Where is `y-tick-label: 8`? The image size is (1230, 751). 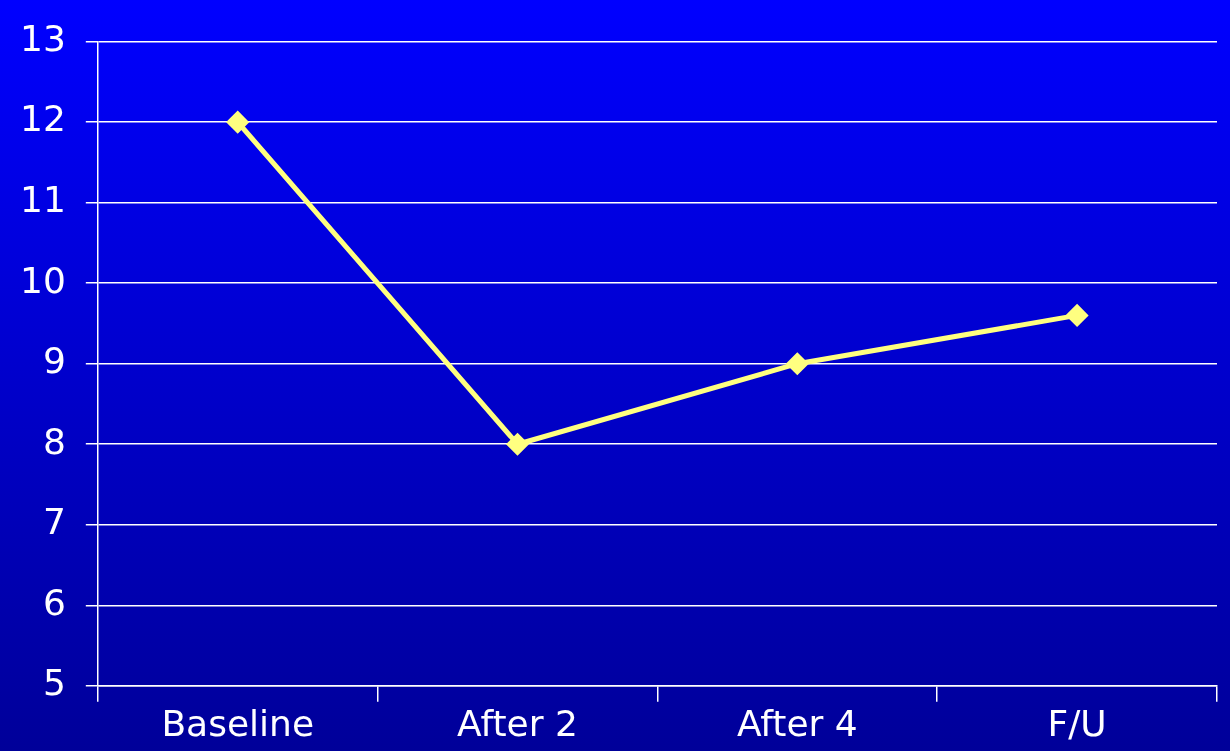
y-tick-label: 8 is located at coordinates (54, 441).